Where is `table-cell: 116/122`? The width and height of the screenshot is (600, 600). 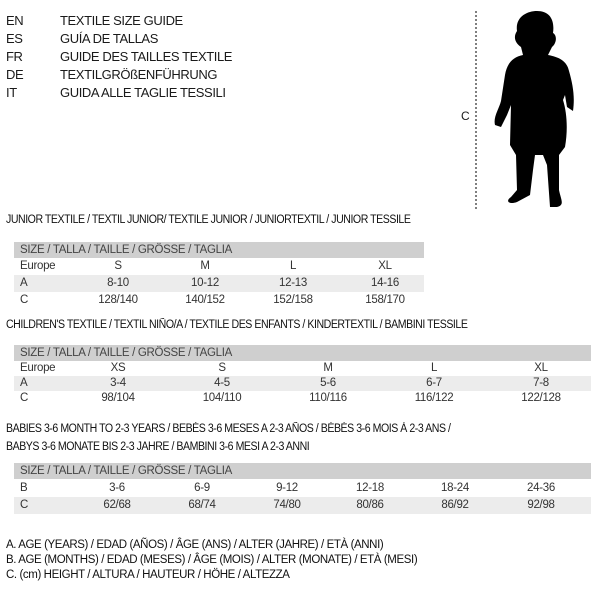 table-cell: 116/122 is located at coordinates (434, 398).